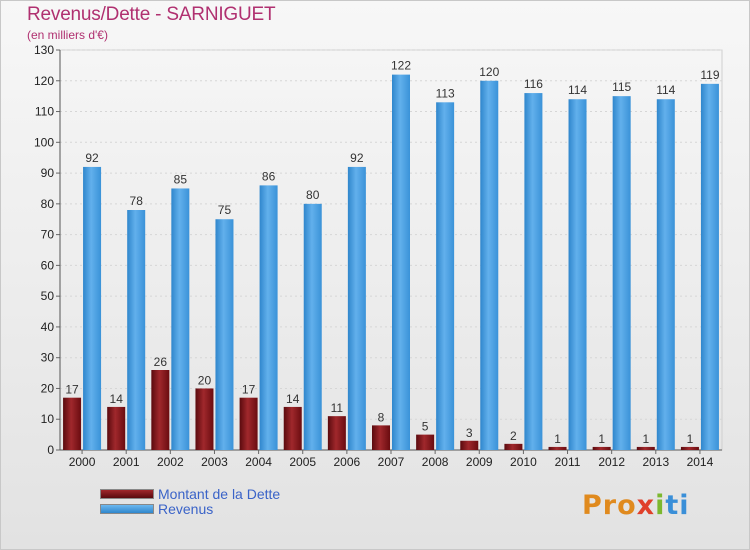  What do you see at coordinates (219, 494) in the screenshot?
I see `legend-label-debt: Montant de la Dette` at bounding box center [219, 494].